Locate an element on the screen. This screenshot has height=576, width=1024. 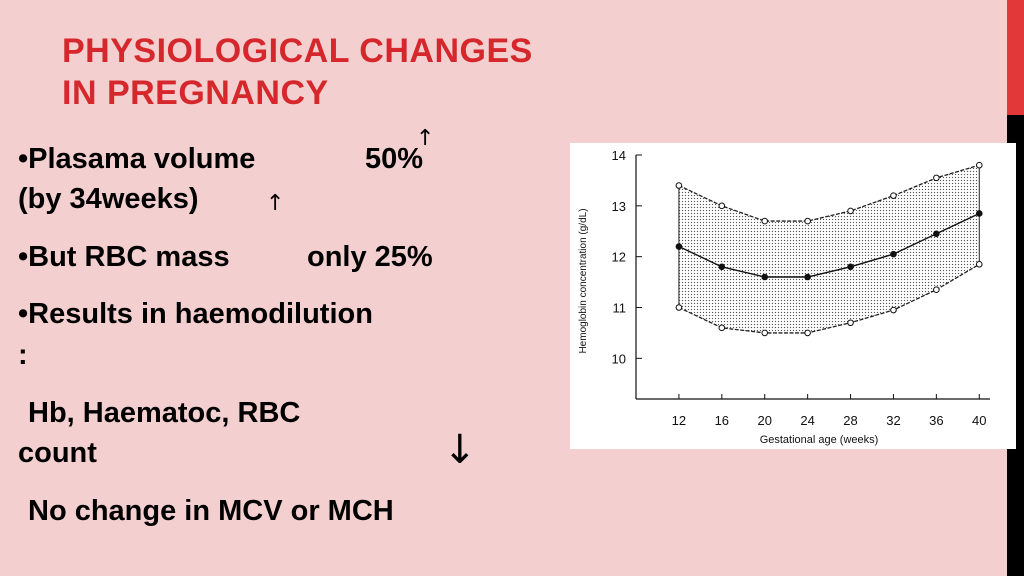
series-line-lower is located at coordinates (829, 298).